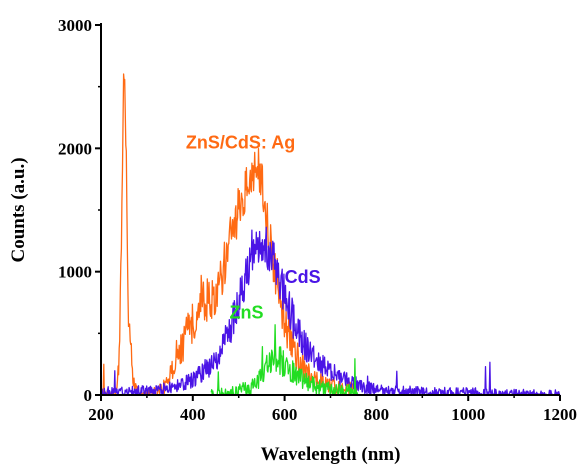 This screenshot has height=466, width=585. What do you see at coordinates (101, 414) in the screenshot?
I see `x-tick-label: 200` at bounding box center [101, 414].